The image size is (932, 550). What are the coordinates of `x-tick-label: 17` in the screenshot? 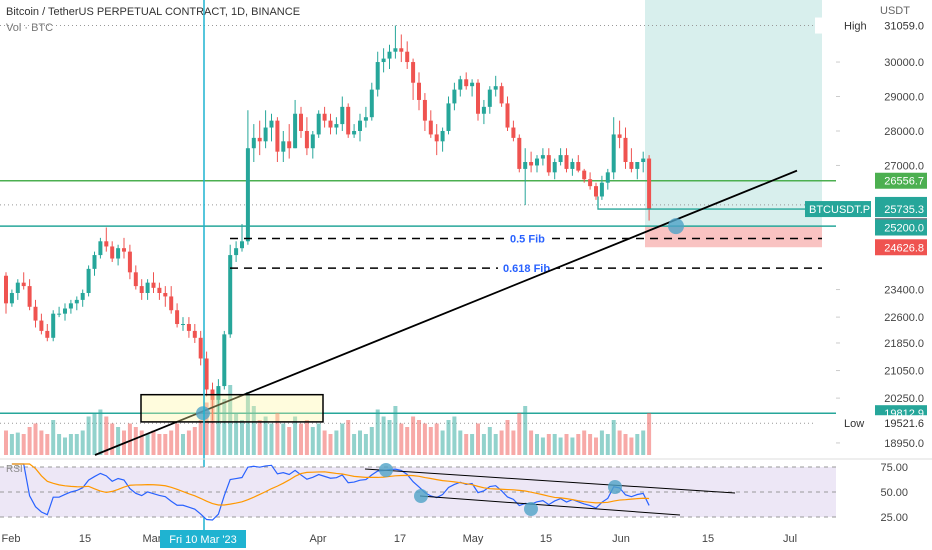 It's located at (400, 539).